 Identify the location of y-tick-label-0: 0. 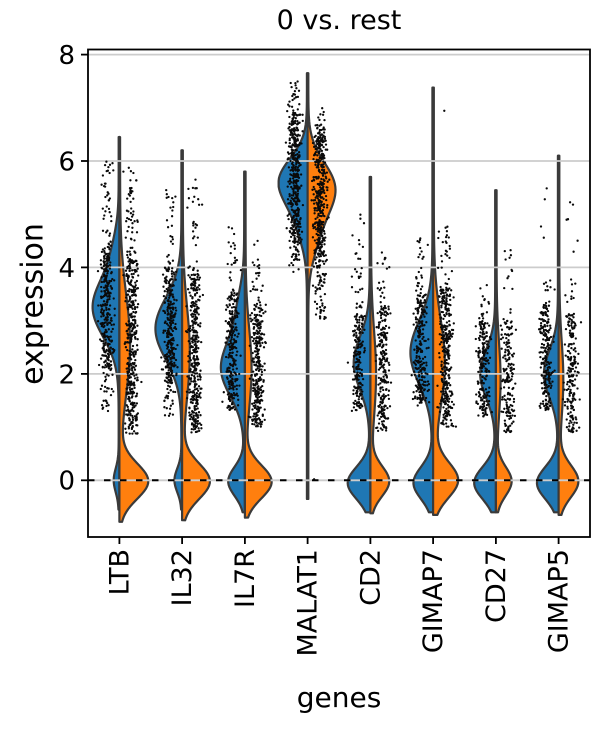
(66, 482).